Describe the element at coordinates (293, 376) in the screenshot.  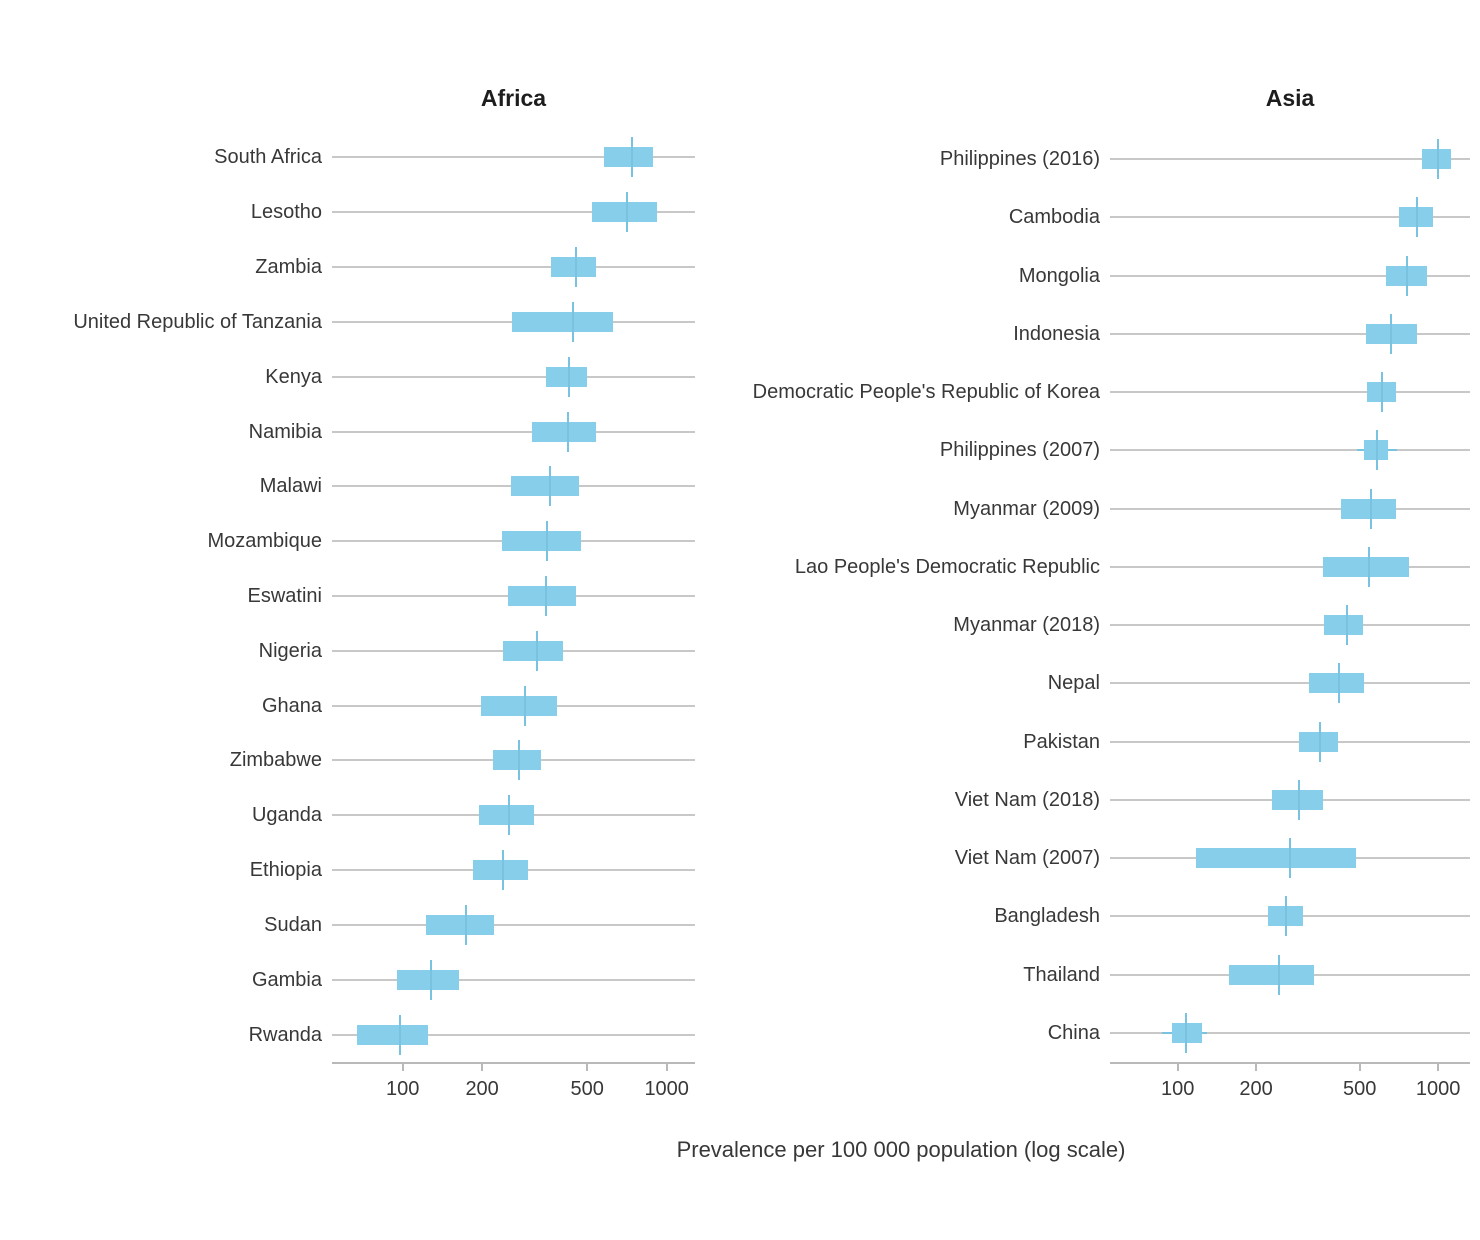
I see `category-label: Kenya` at that location.